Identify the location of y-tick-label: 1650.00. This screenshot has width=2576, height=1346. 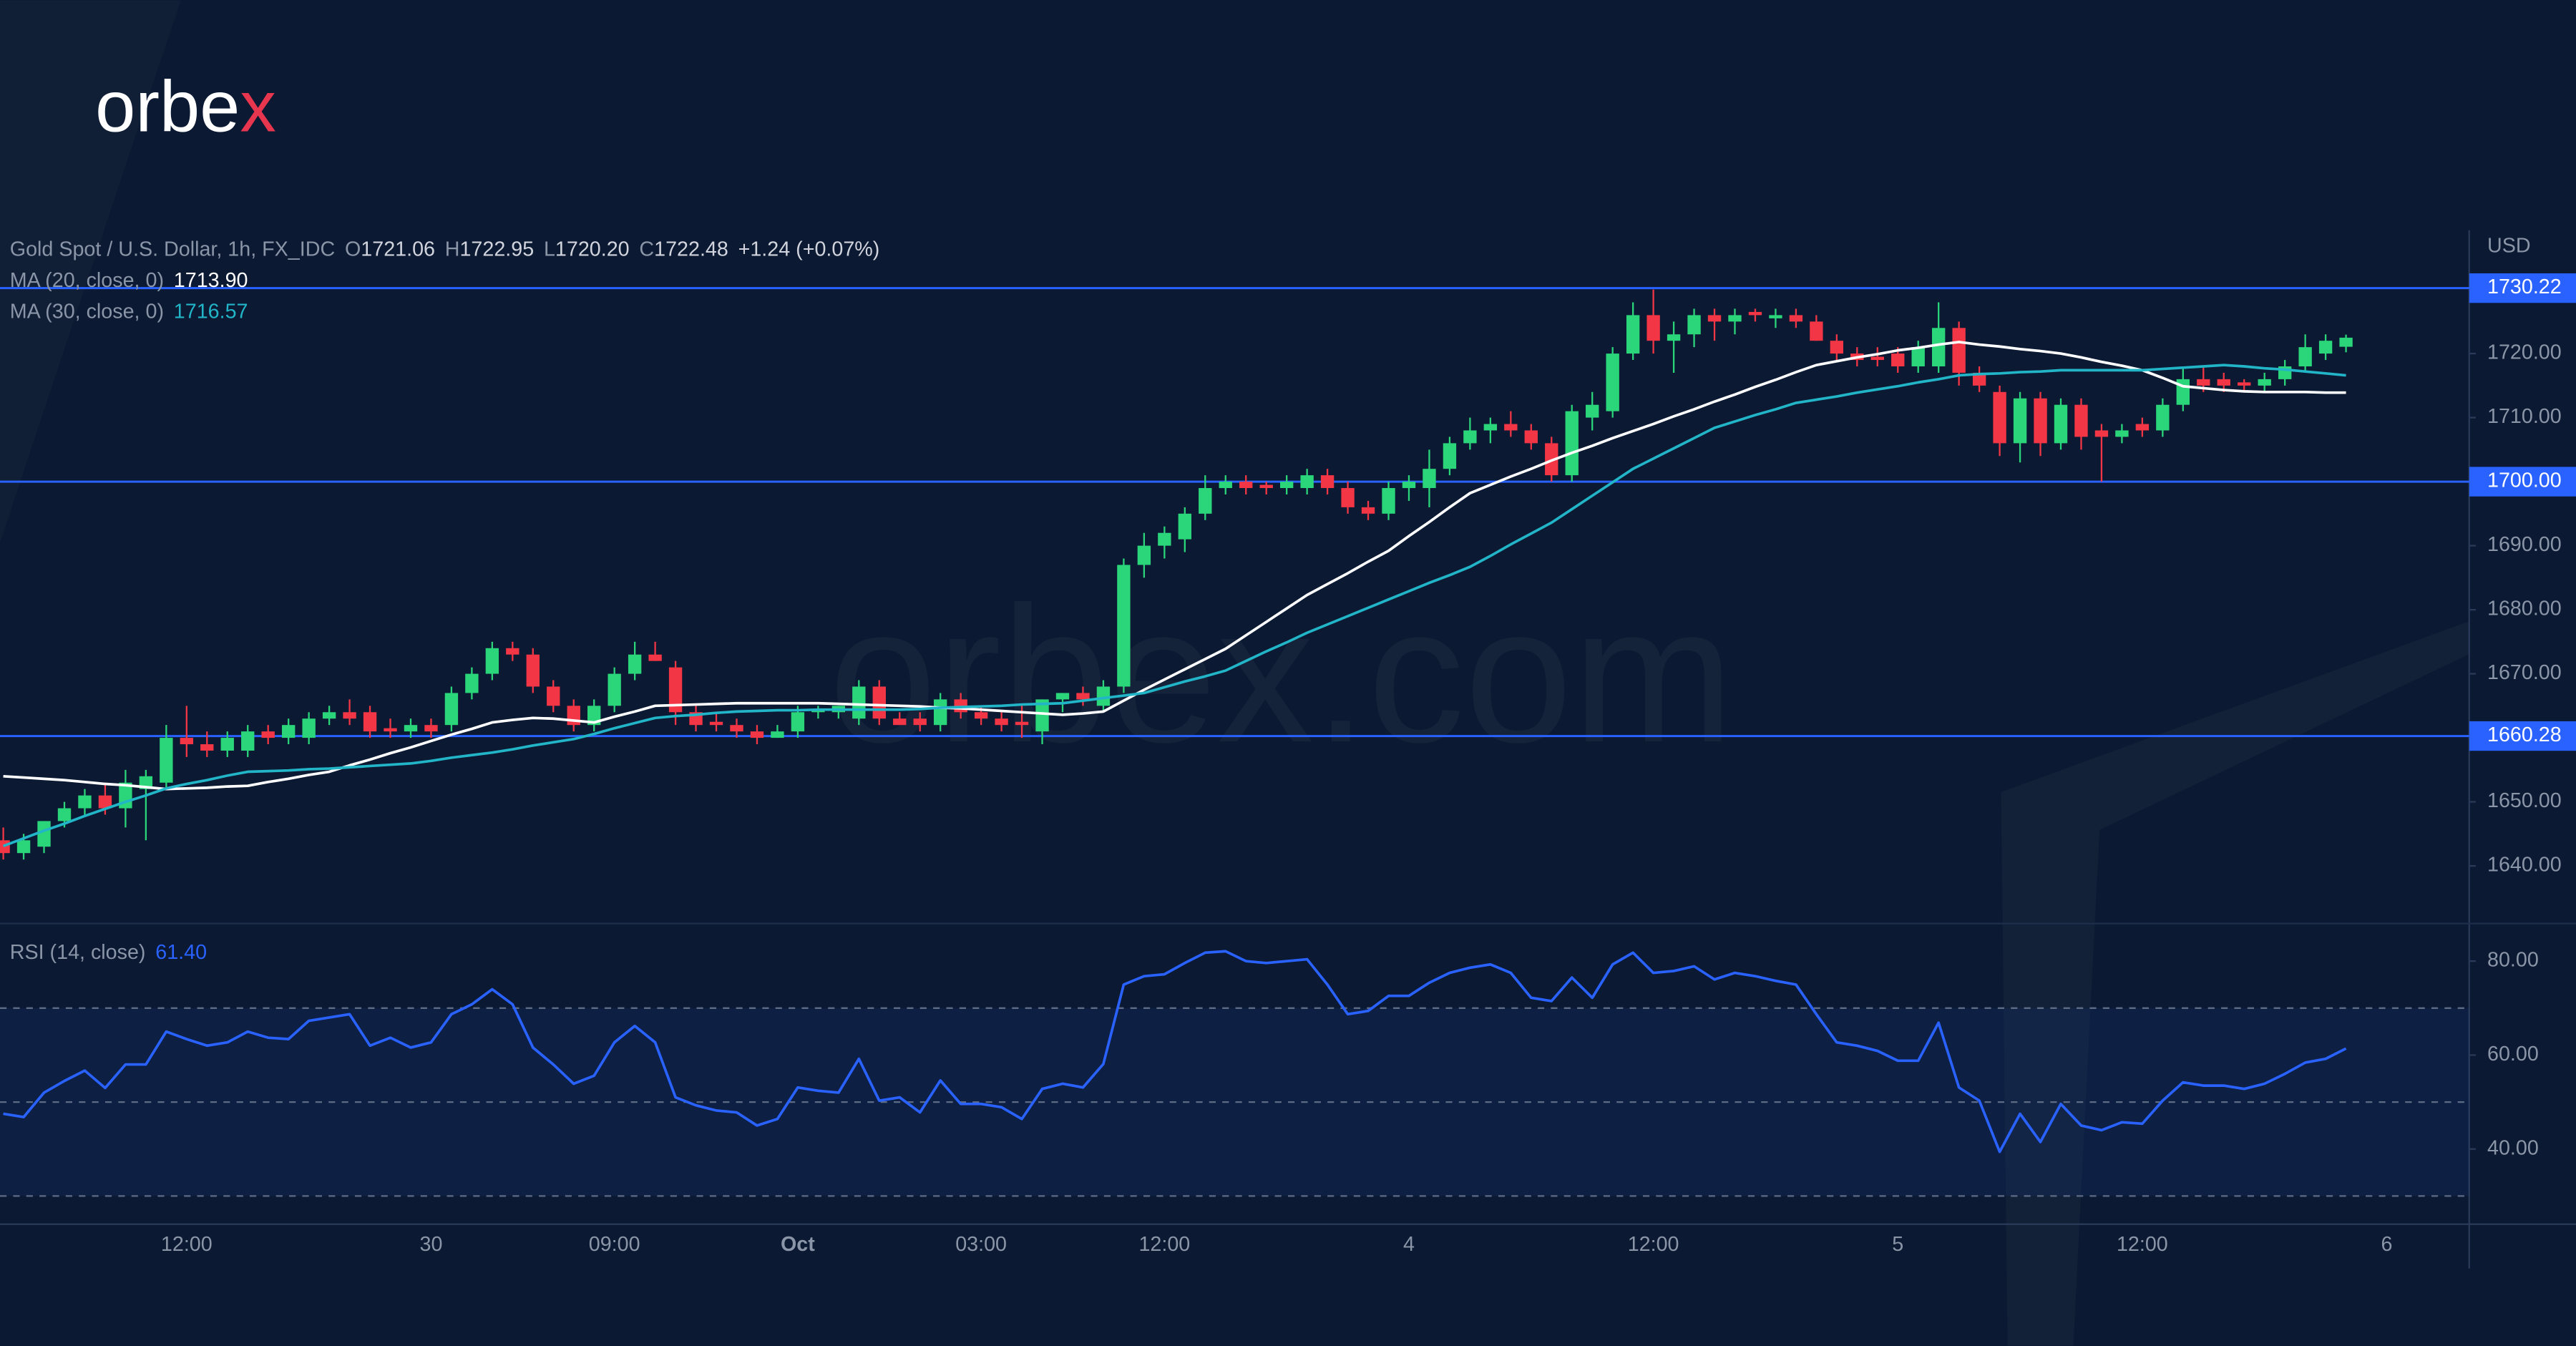
(2524, 800).